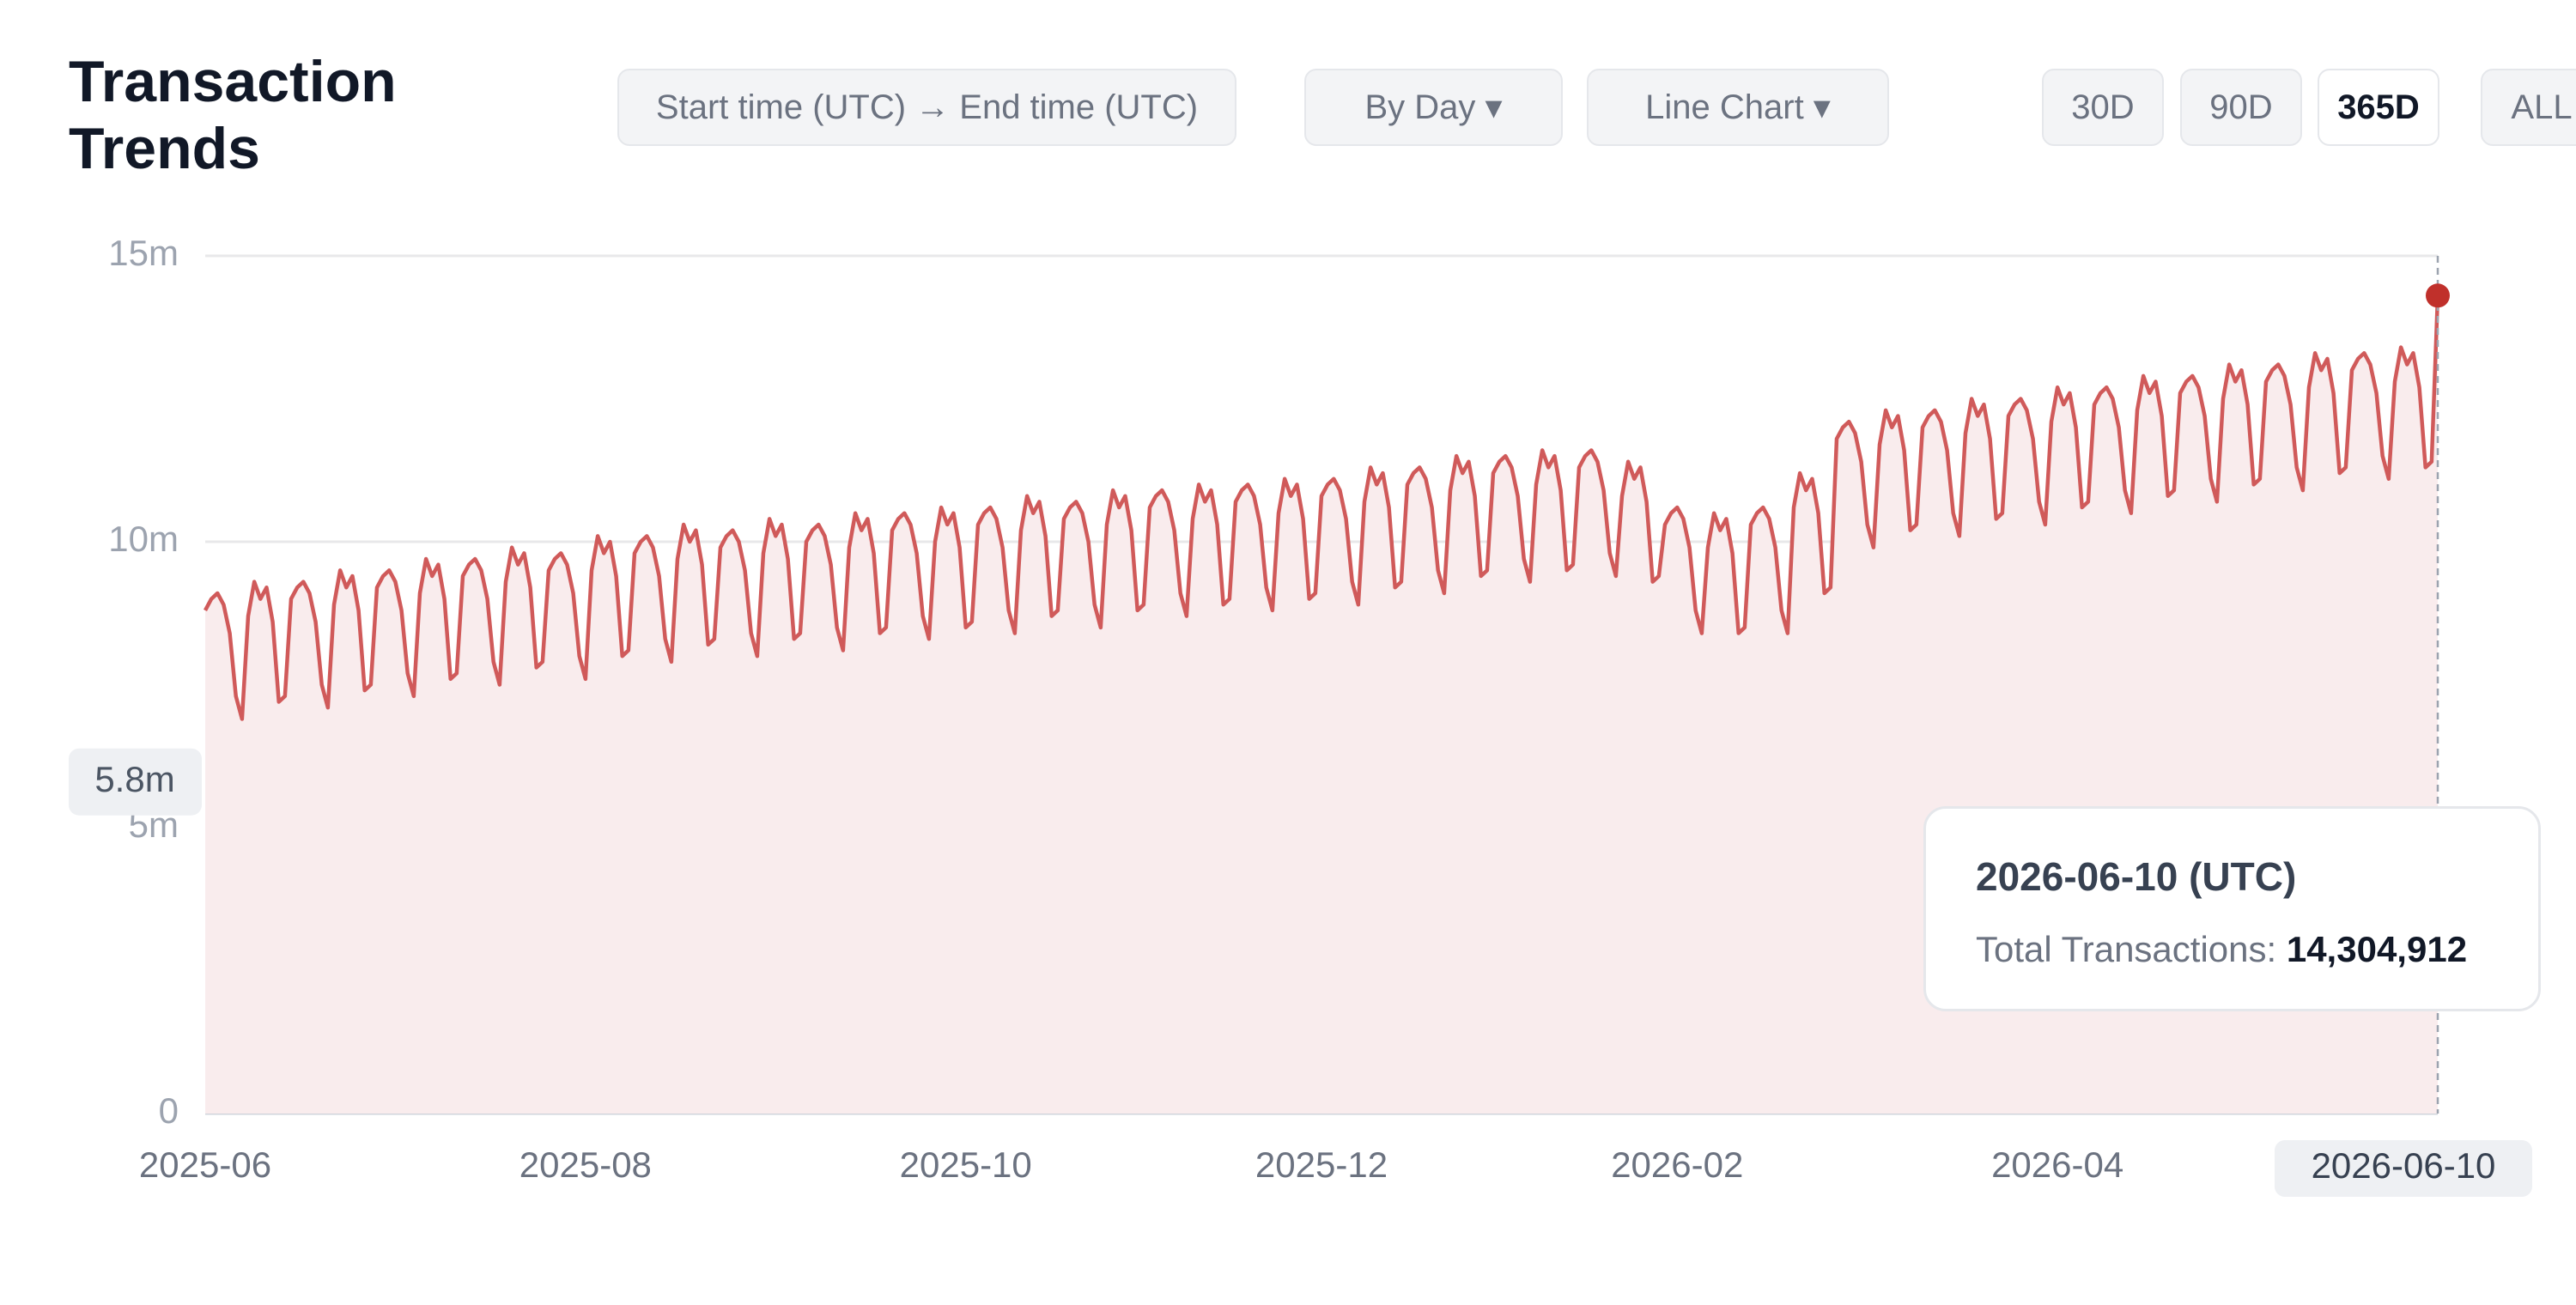  I want to click on y-tick-label: 10m, so click(143, 539).